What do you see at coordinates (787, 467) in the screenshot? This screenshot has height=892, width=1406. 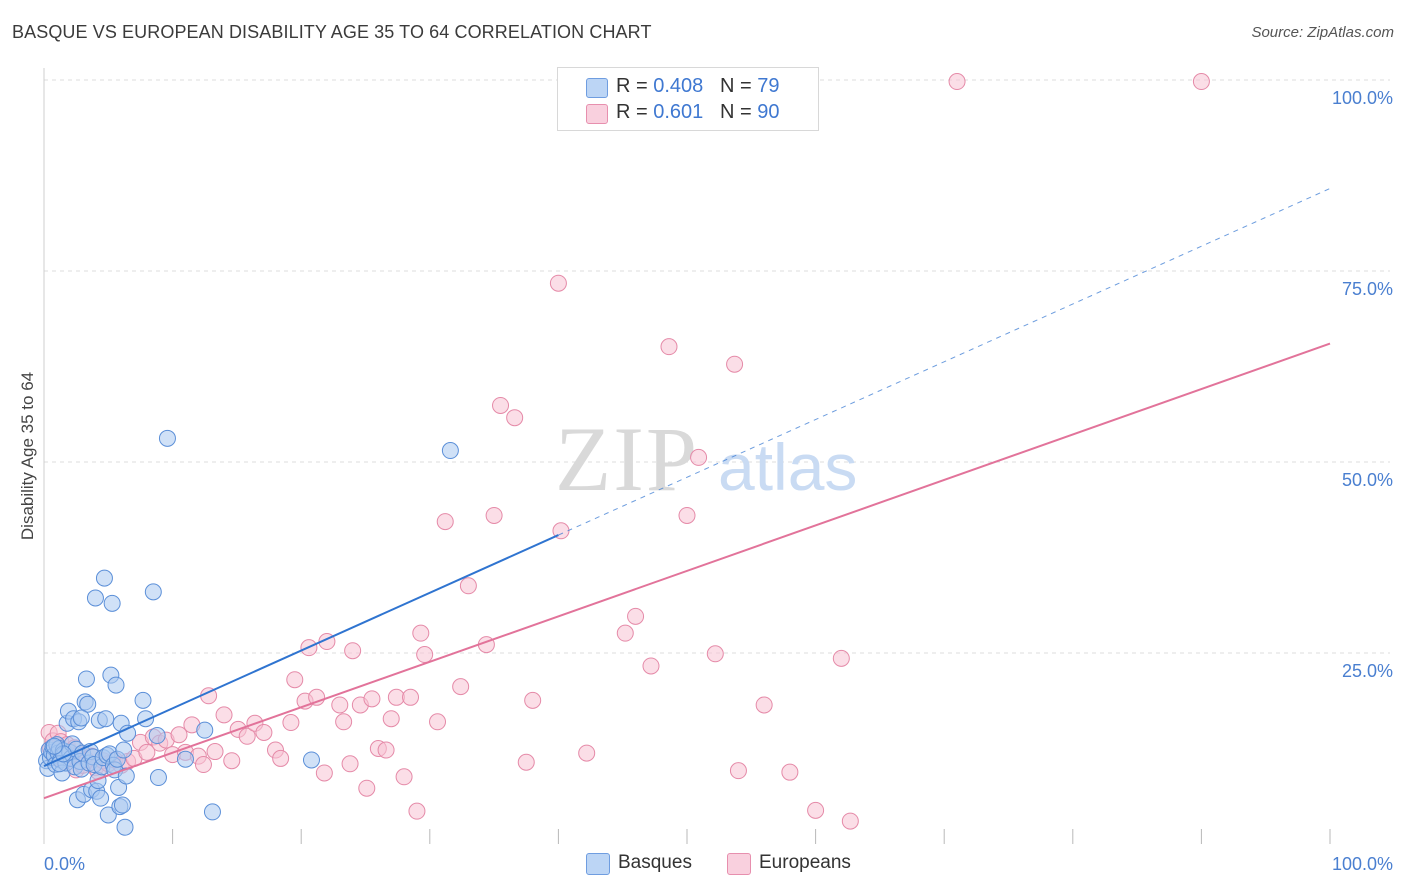 I see `watermark-atlas: atlas` at bounding box center [787, 467].